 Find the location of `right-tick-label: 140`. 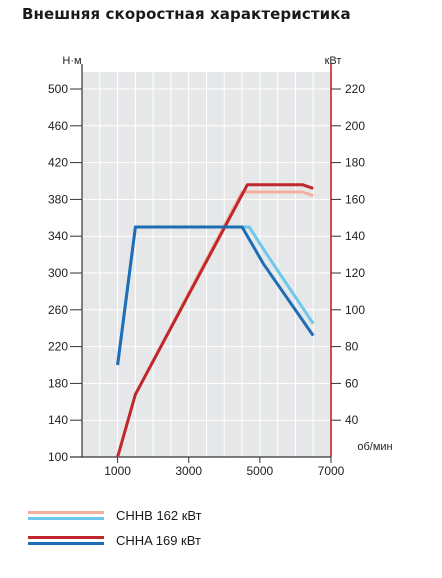

right-tick-label: 140 is located at coordinates (355, 236).